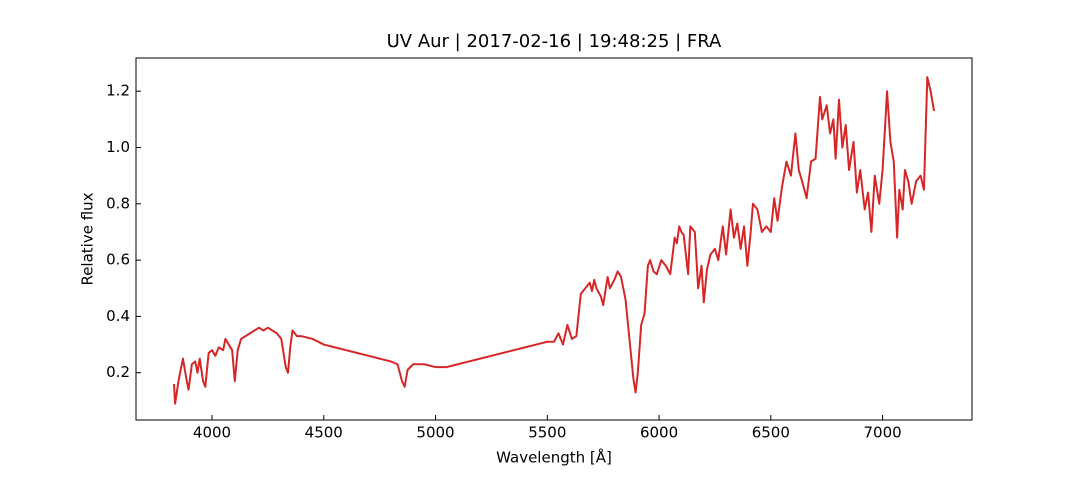 This screenshot has height=484, width=1080. What do you see at coordinates (547, 433) in the screenshot?
I see `x-tick-label: 5500` at bounding box center [547, 433].